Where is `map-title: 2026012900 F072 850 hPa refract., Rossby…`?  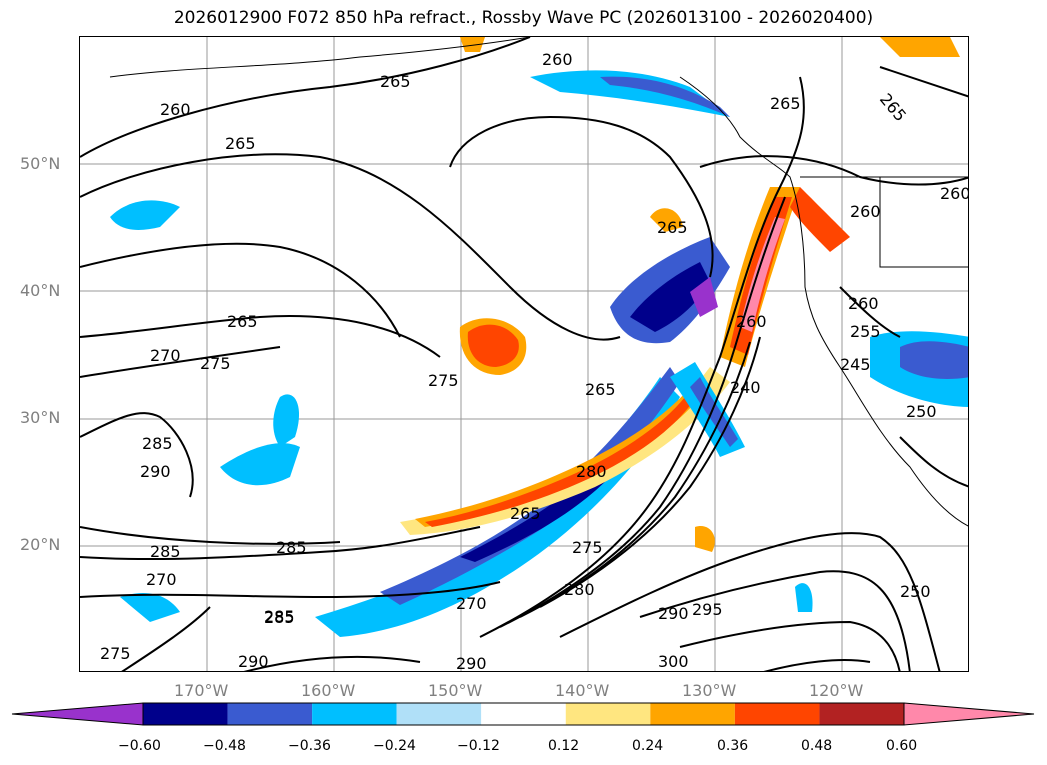 map-title: 2026012900 F072 850 hPa refract., Rossby… is located at coordinates (523, 18).